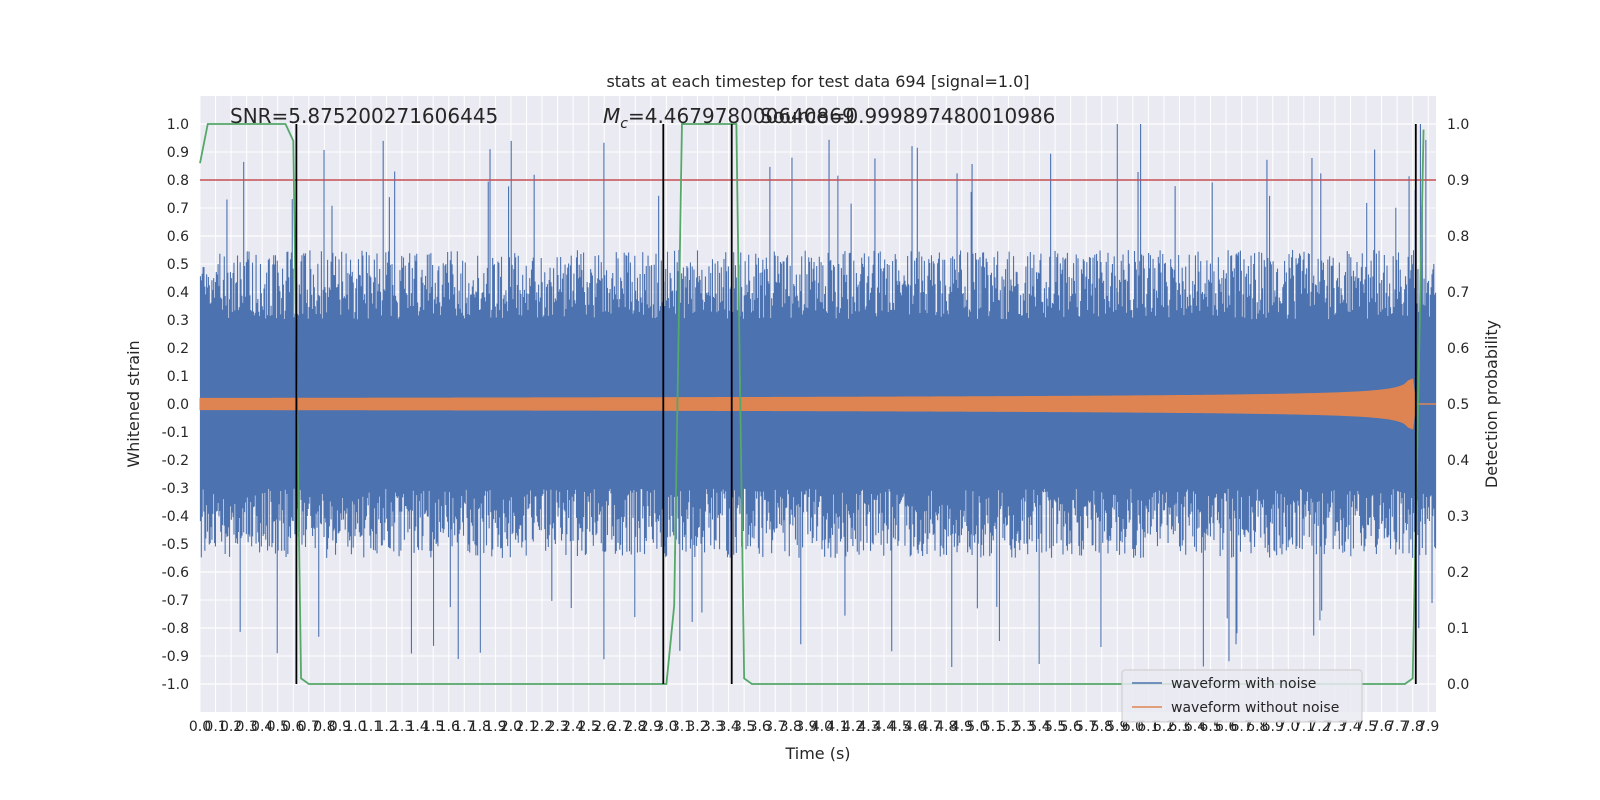 The height and width of the screenshot is (800, 1600). I want to click on x-tick-label: 2.1, so click(526, 727).